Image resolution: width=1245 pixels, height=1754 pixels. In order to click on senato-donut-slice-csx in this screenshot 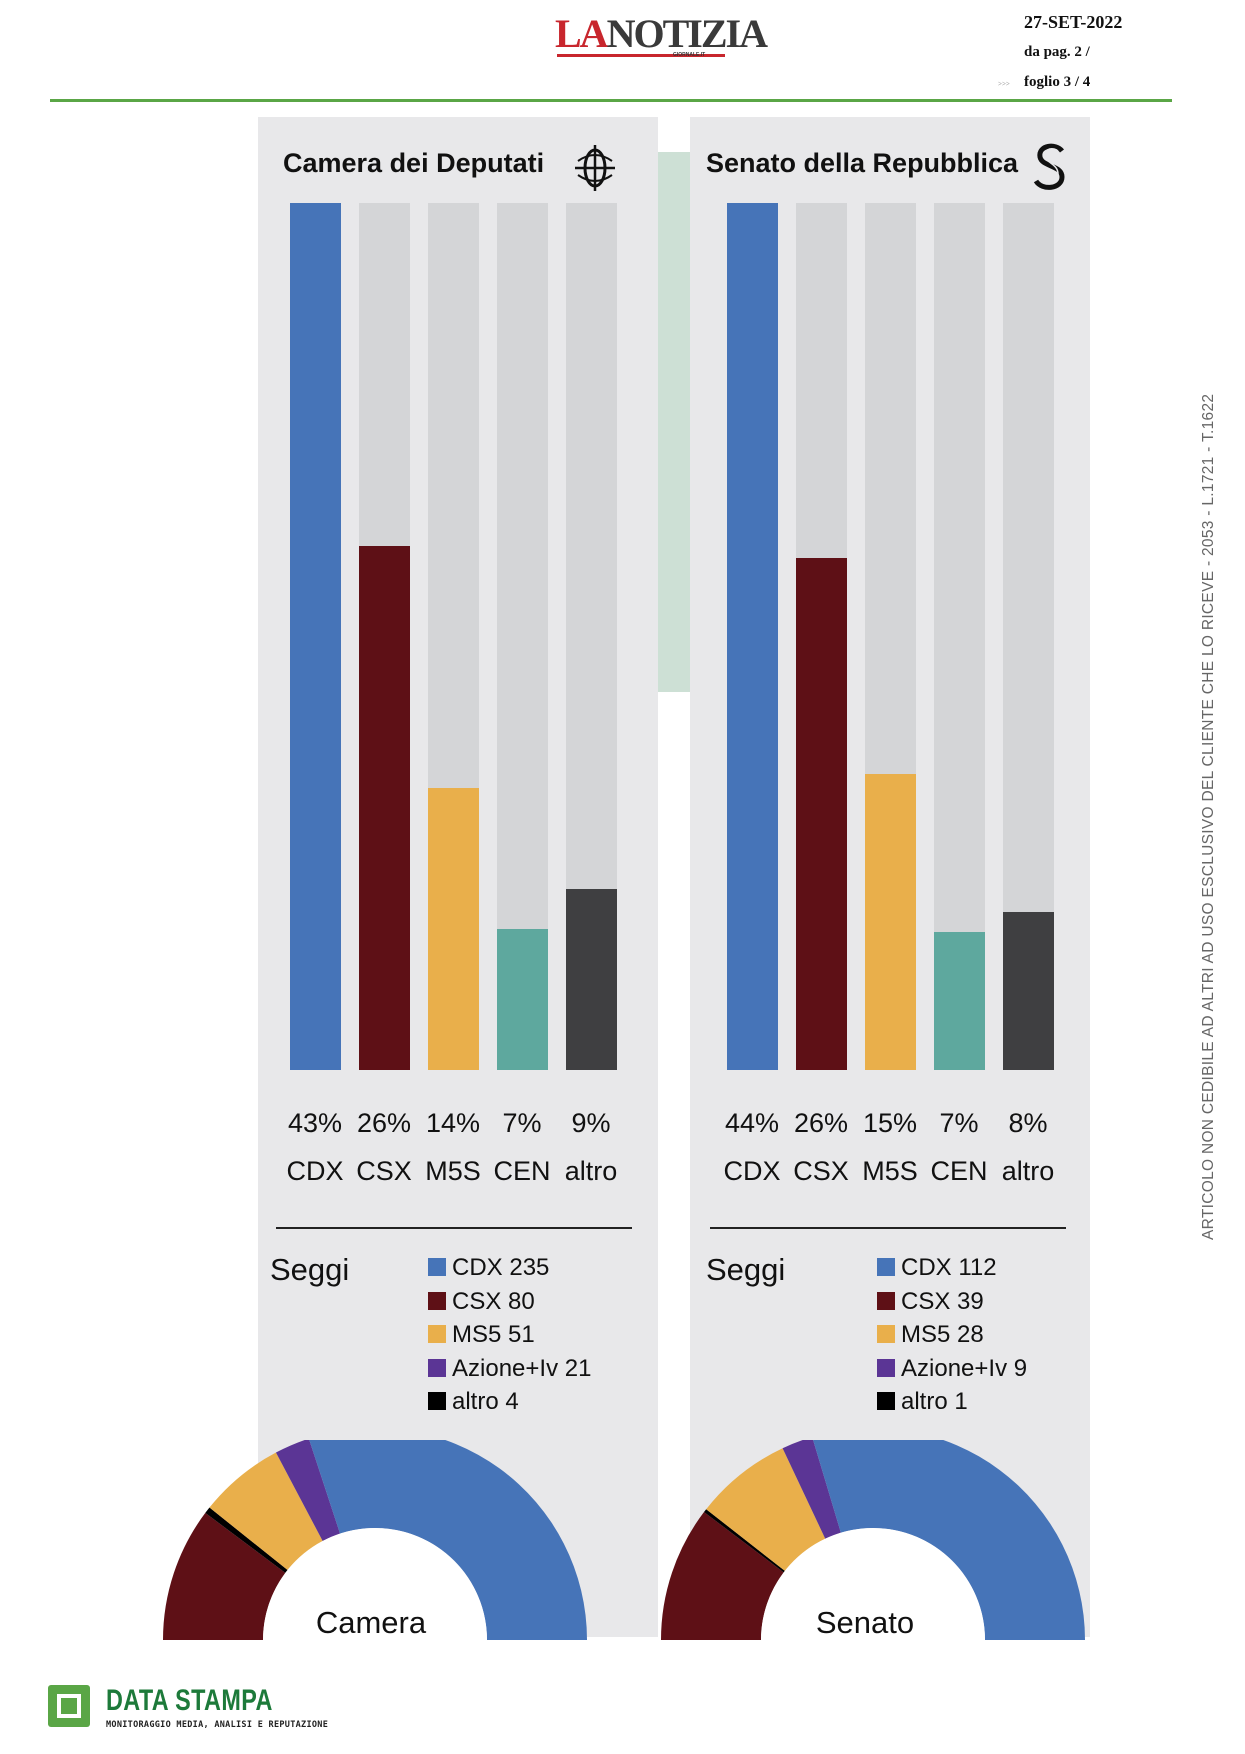, I will do `click(722, 1575)`.